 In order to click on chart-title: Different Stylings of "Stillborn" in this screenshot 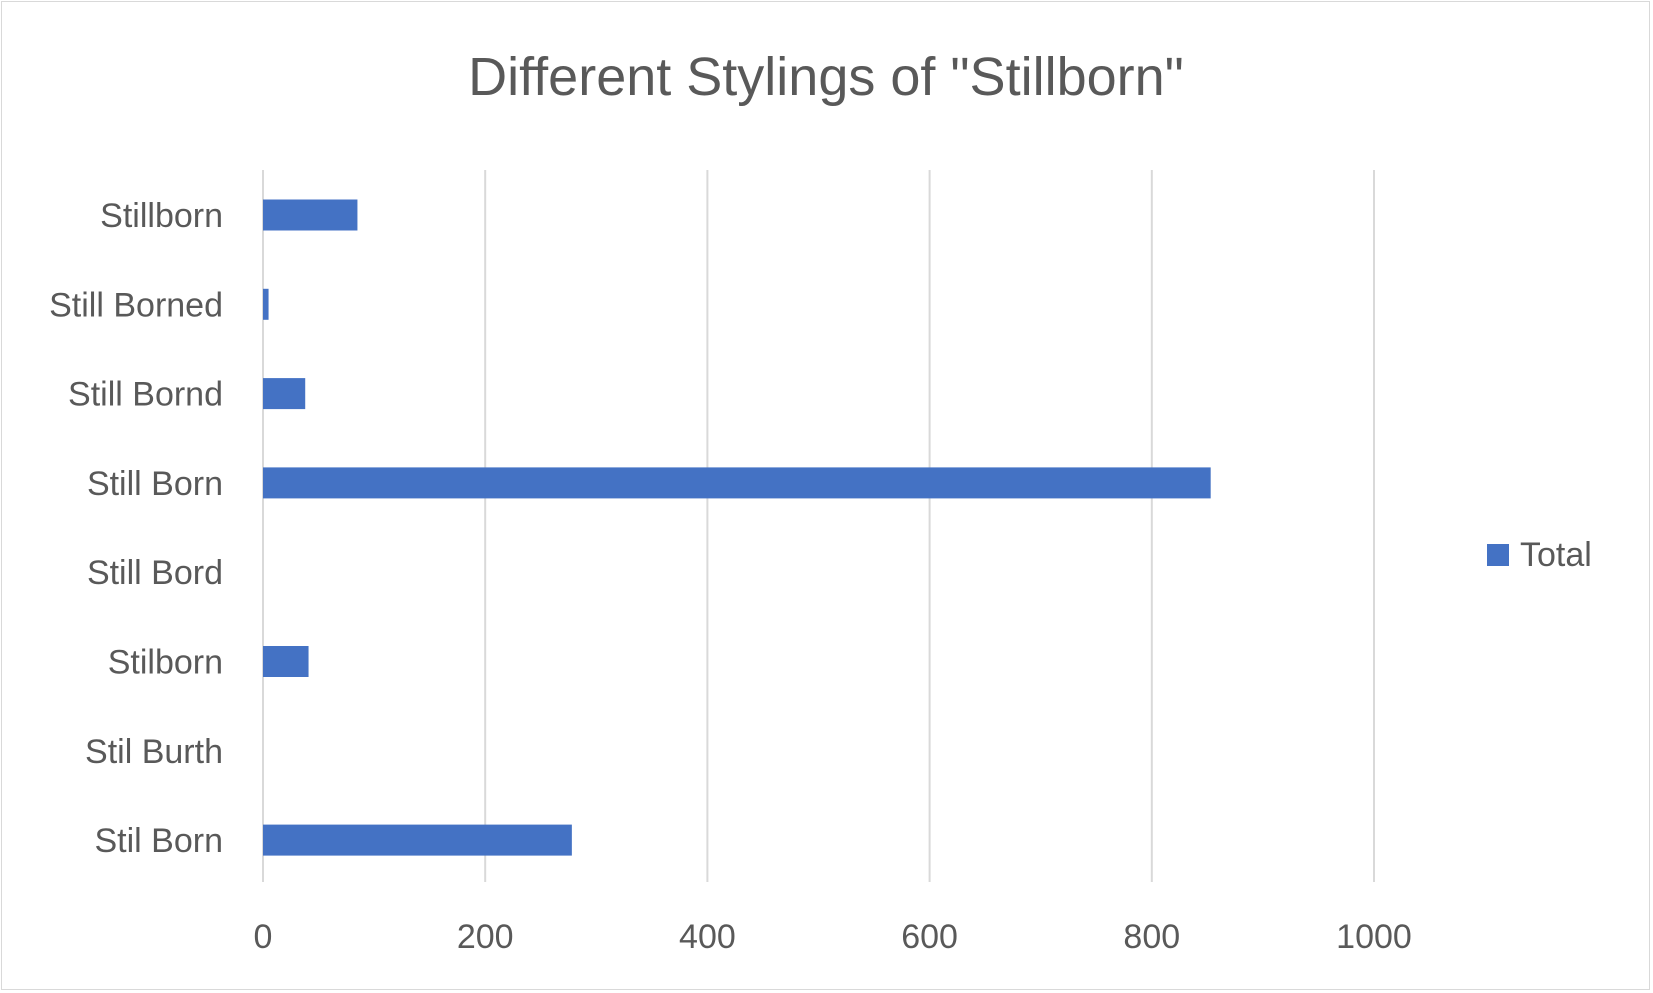, I will do `click(826, 77)`.